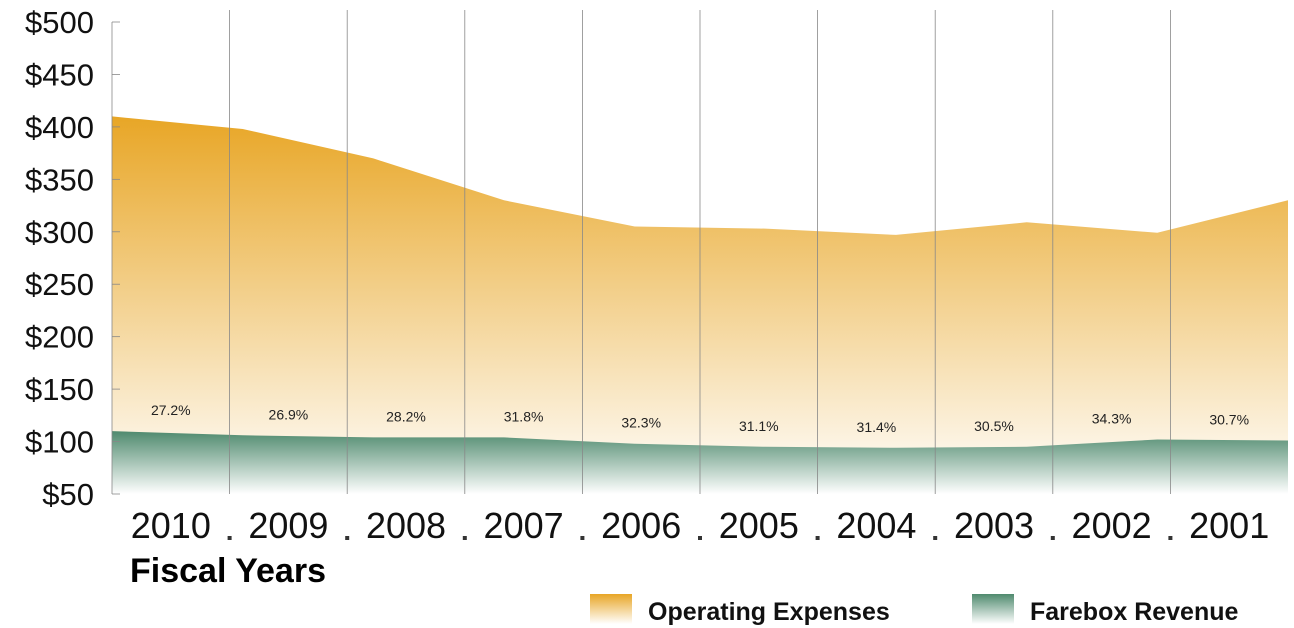  I want to click on ratio-label: 30.7%, so click(1229, 420).